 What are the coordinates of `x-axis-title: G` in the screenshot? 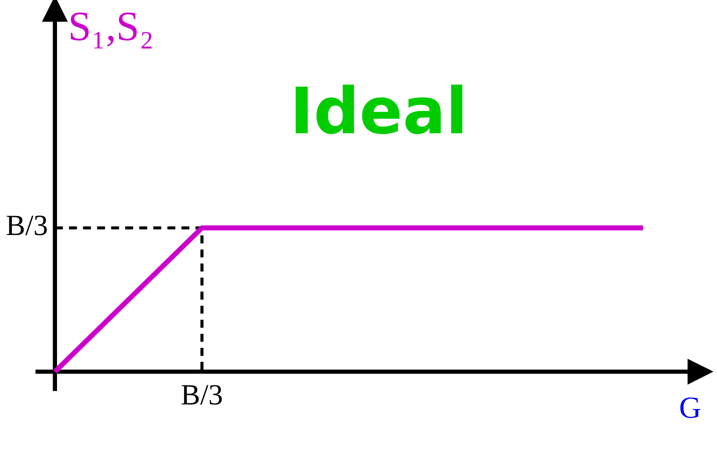 It's located at (690, 407).